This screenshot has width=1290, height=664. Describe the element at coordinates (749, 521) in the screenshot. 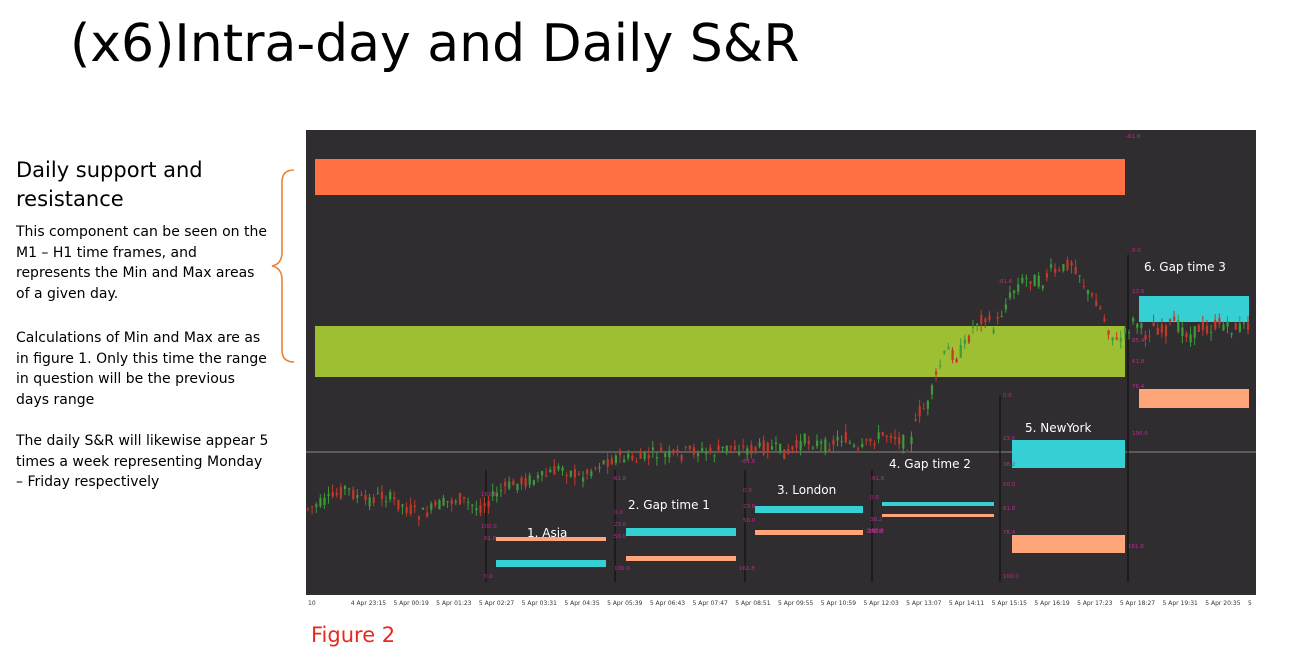

I see `fib-label: 50.0` at that location.